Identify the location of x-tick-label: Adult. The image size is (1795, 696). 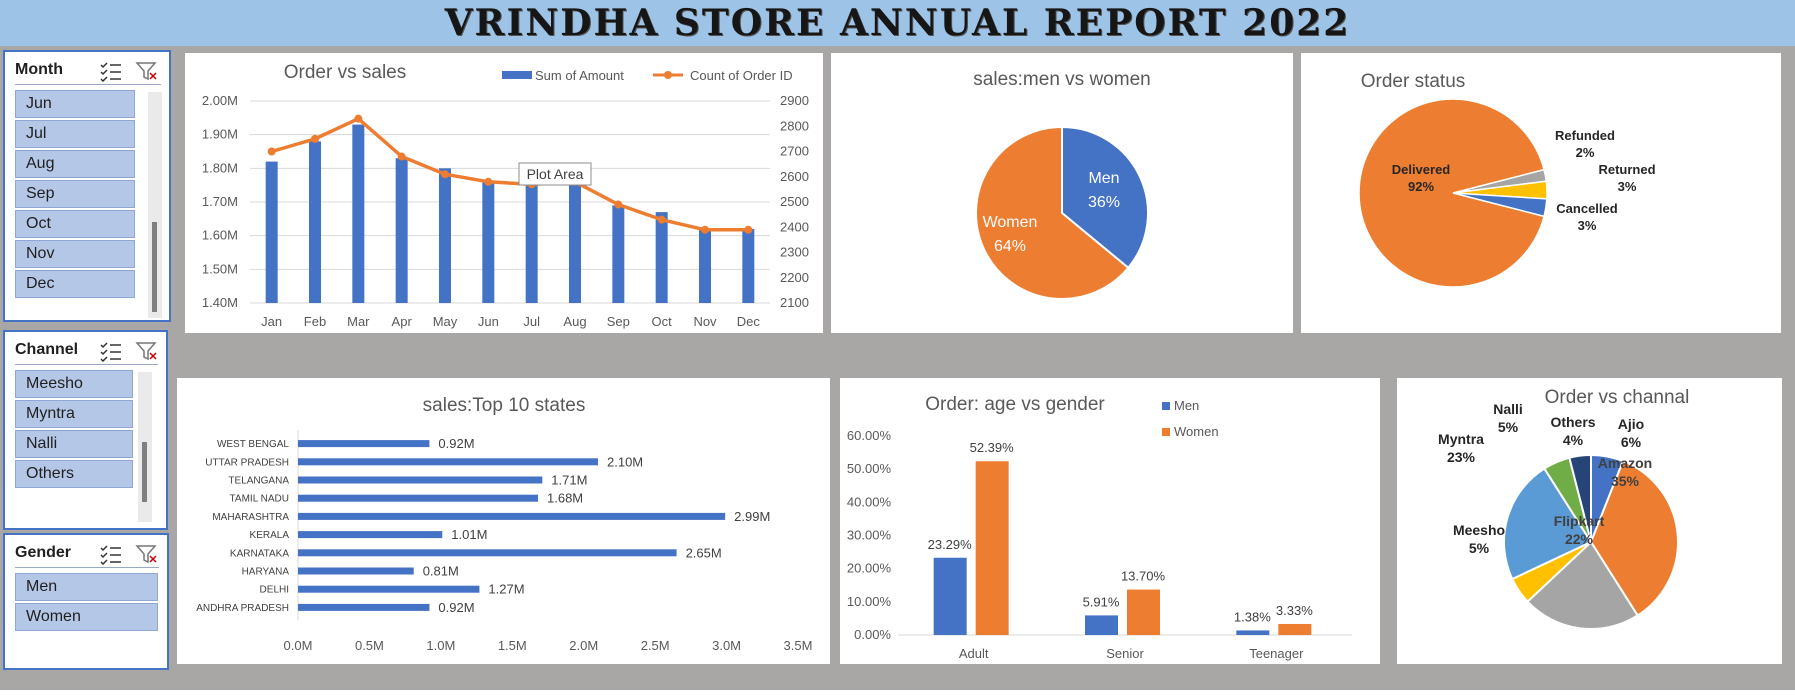
(974, 653).